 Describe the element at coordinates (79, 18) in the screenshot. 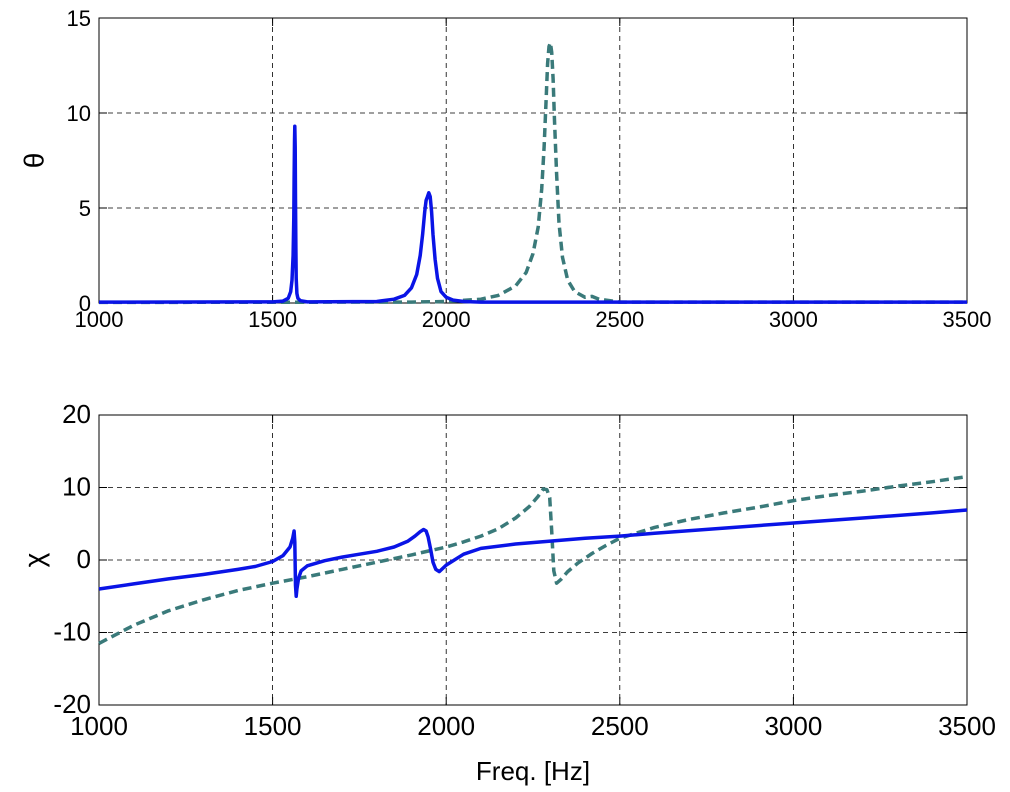

I see `theta-ytick-label-15: 15` at that location.